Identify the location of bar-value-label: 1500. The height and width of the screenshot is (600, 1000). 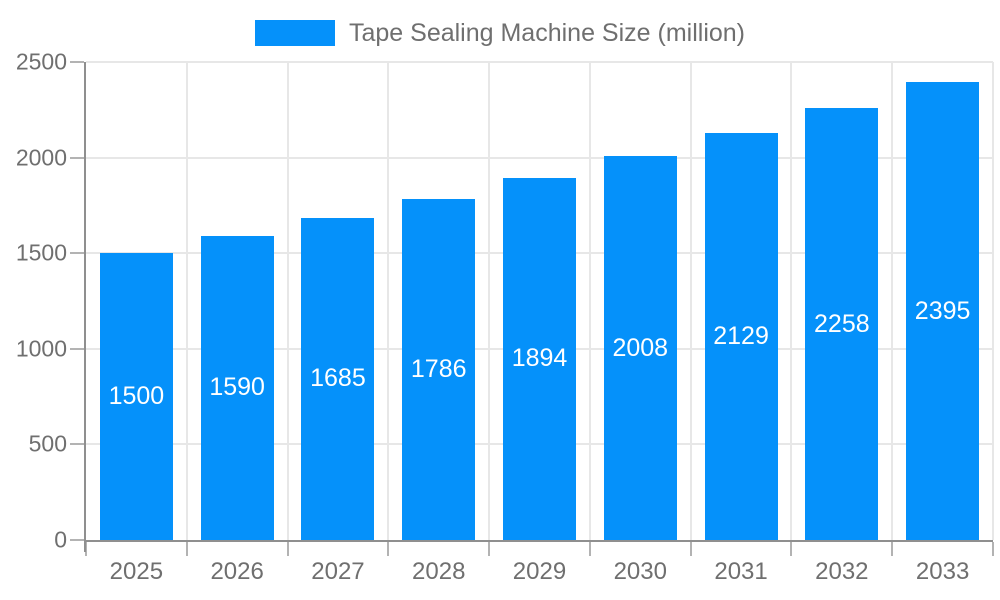
(136, 396).